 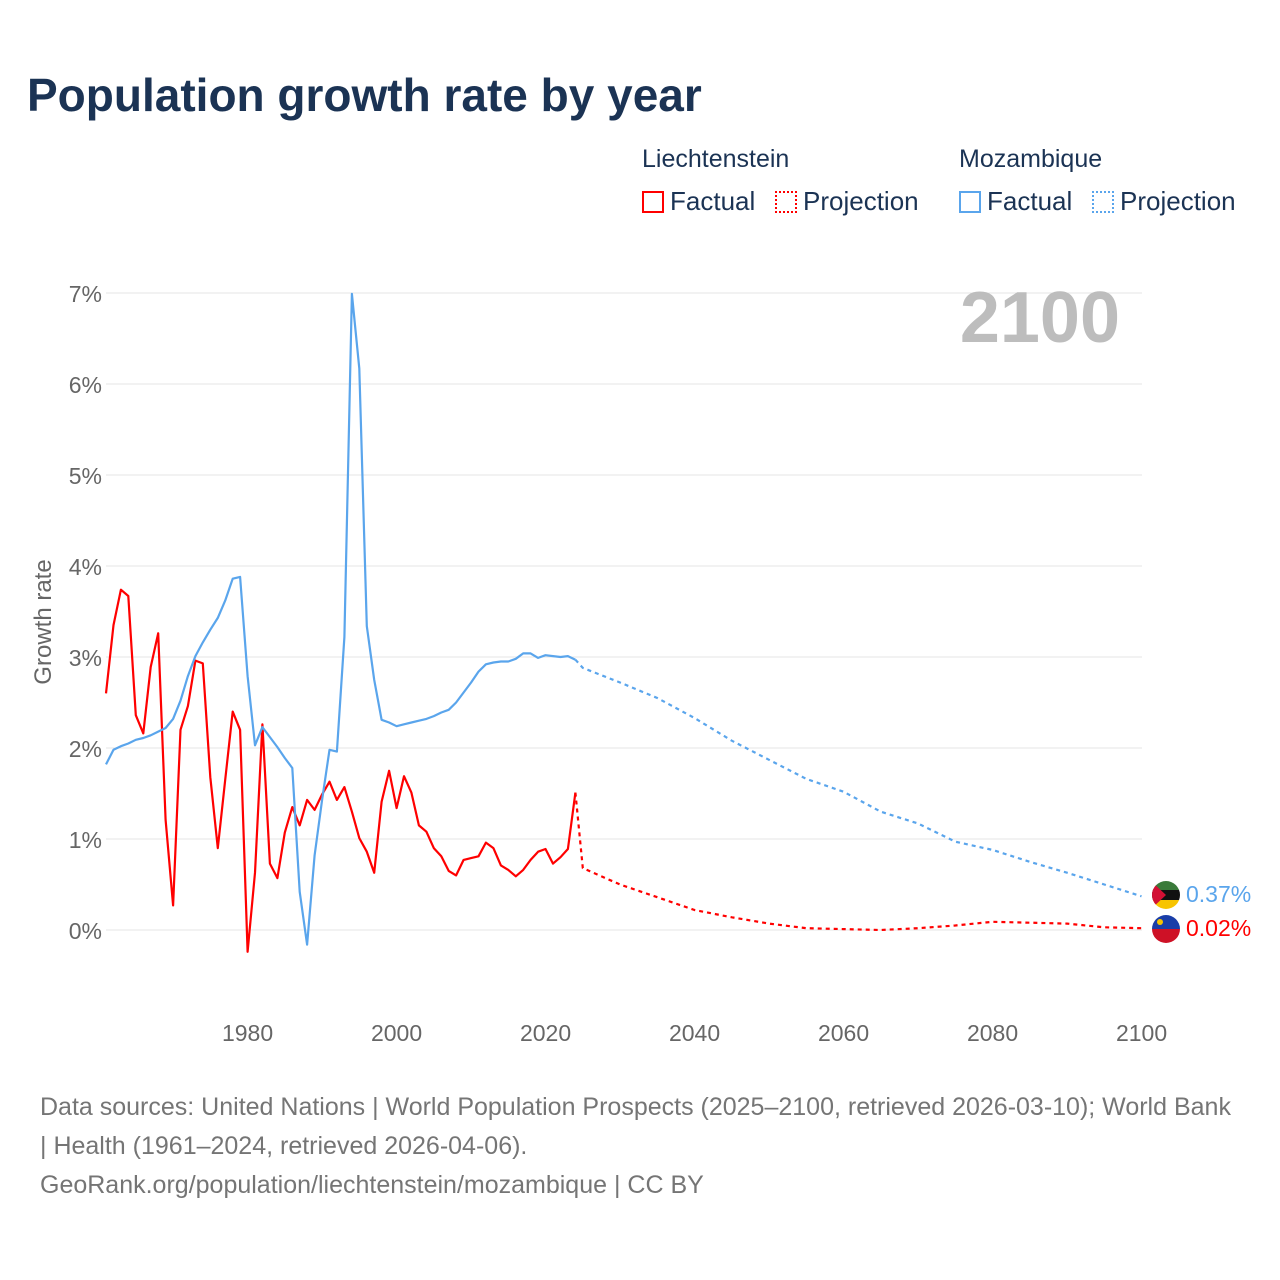 I want to click on legend-mozambique-factual: Factual, so click(x=1015, y=201).